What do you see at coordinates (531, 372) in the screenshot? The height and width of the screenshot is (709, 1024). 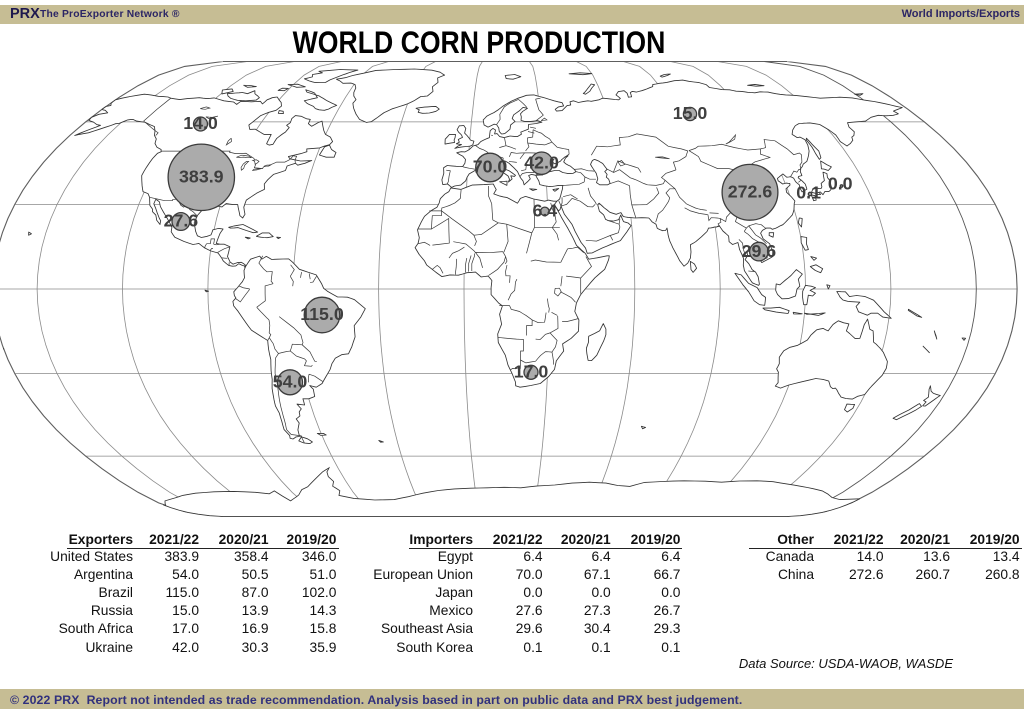 I see `svg-text: 17.0` at bounding box center [531, 372].